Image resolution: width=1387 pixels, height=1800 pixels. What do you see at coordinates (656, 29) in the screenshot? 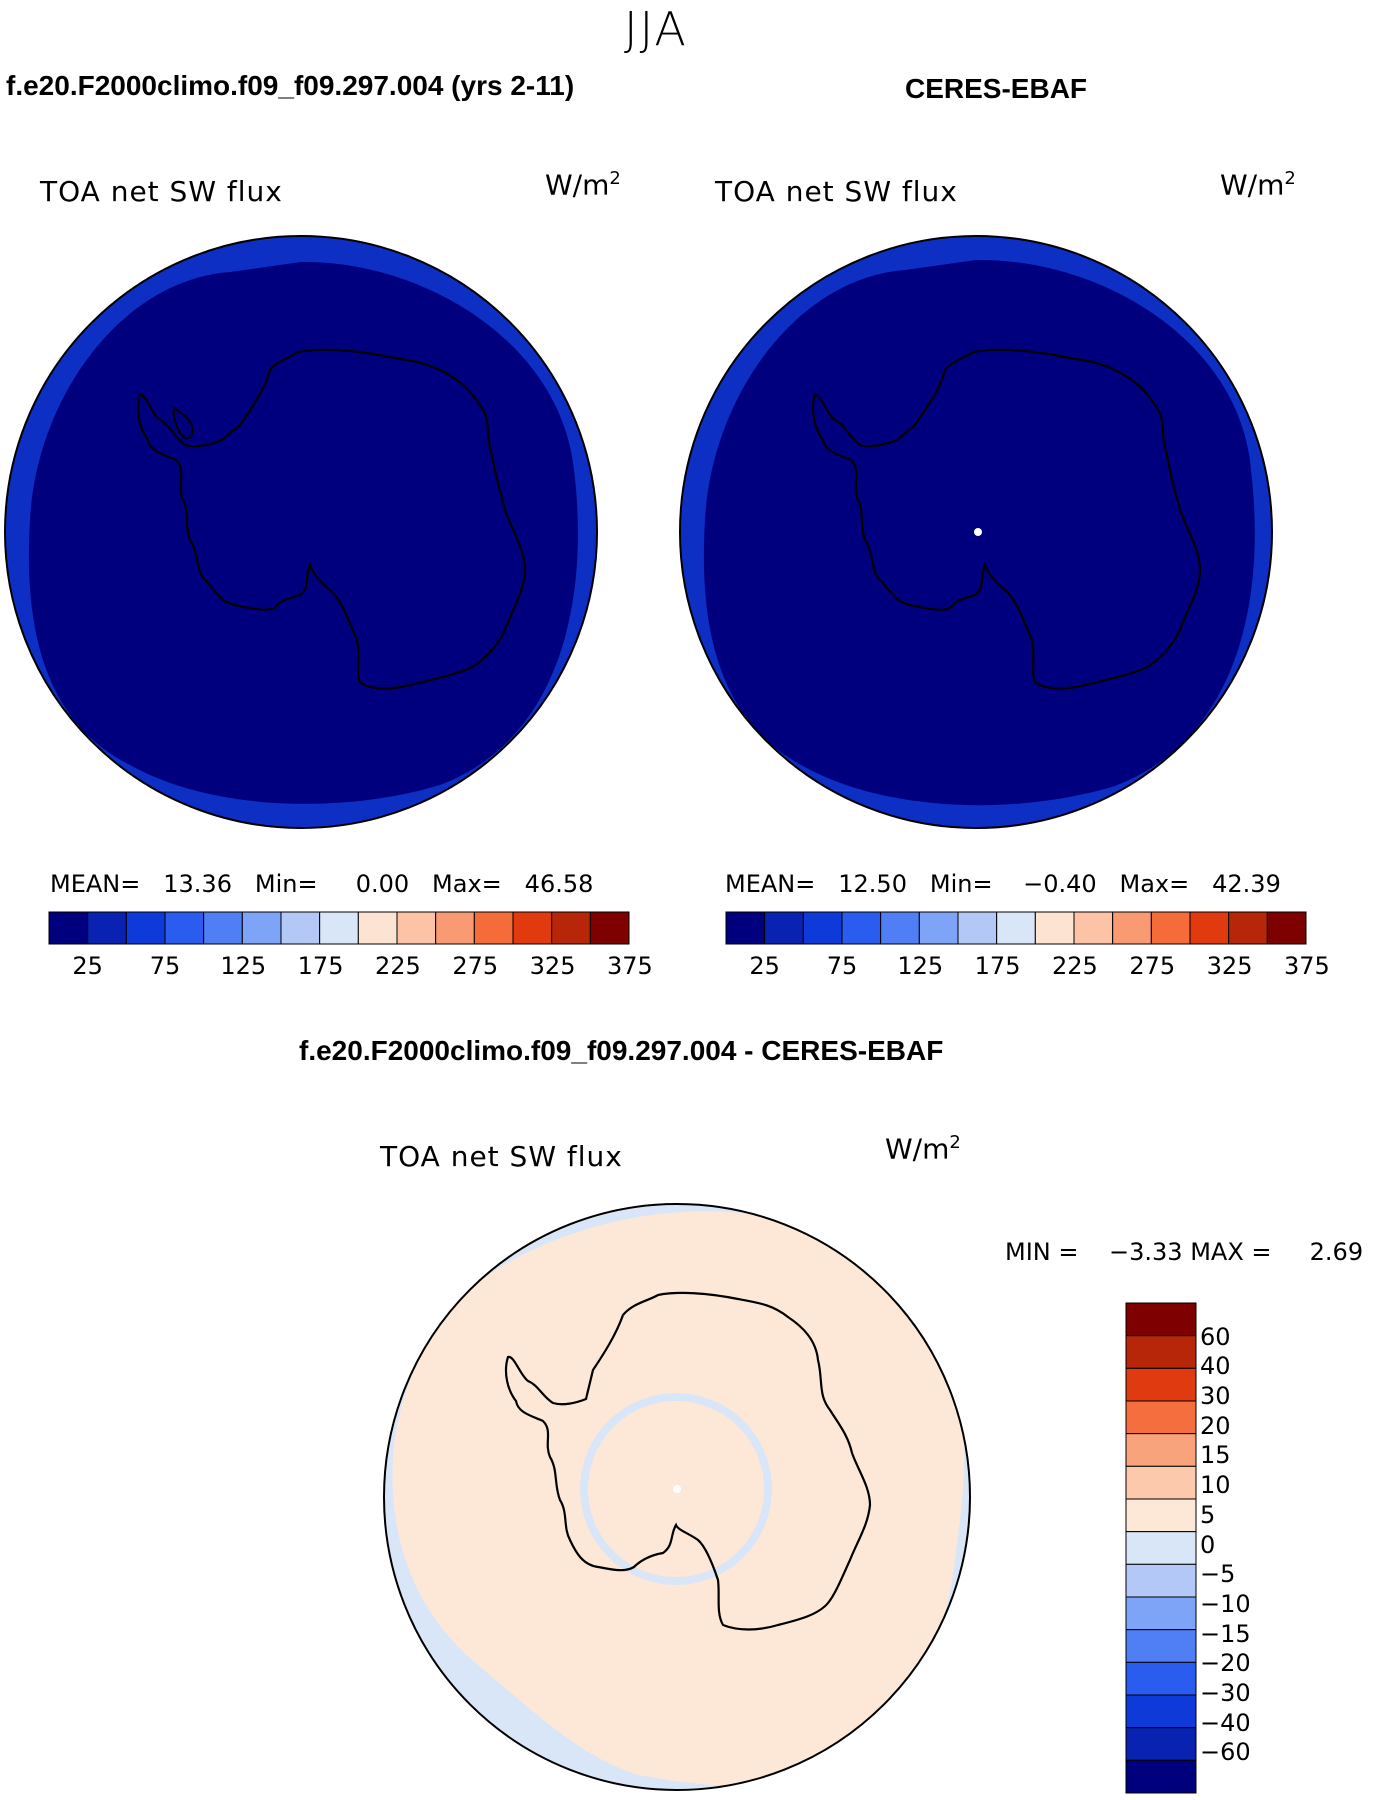
I see `season-title: JJA` at bounding box center [656, 29].